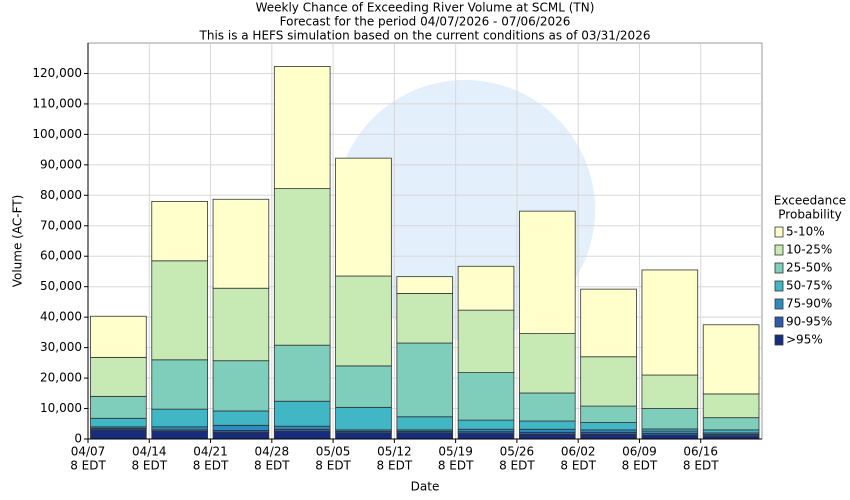 The height and width of the screenshot is (500, 850). I want to click on y-tick-label: 10,000, so click(61, 408).